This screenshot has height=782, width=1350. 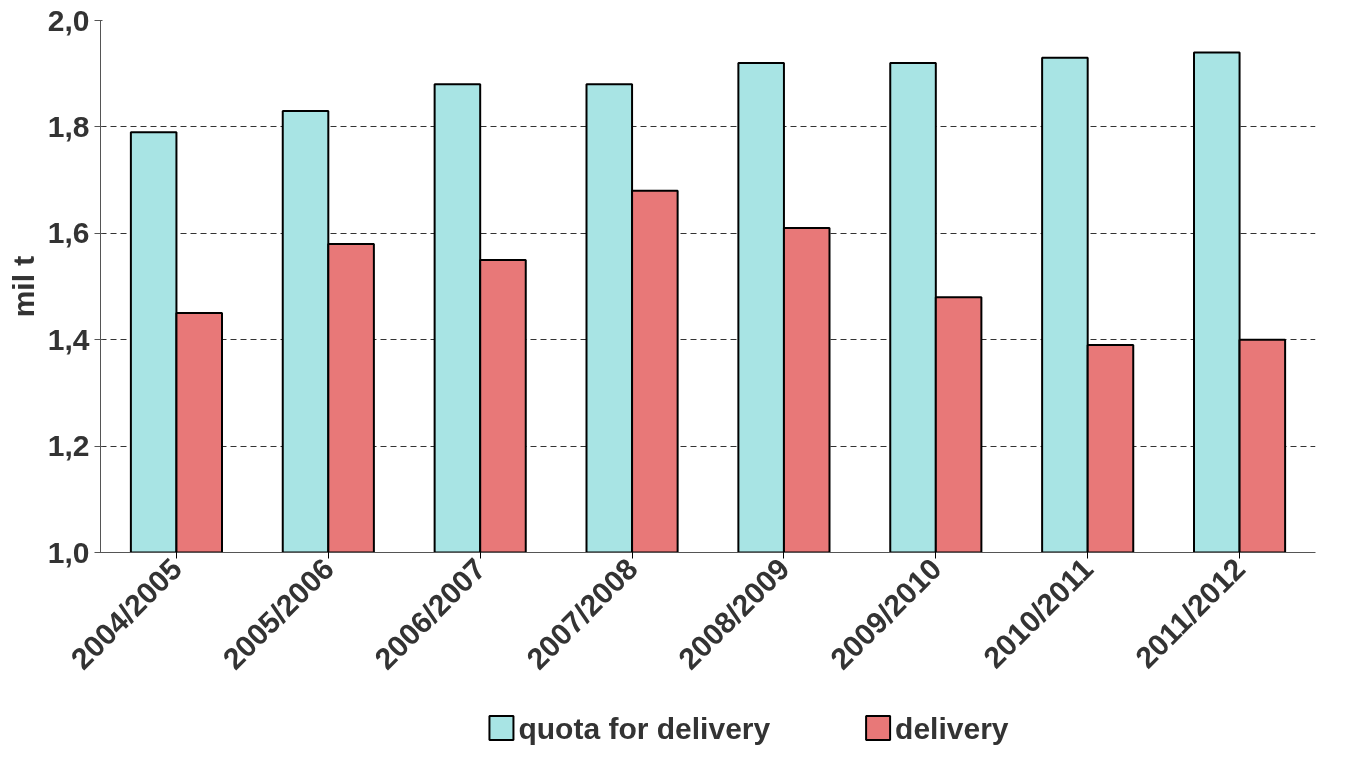 What do you see at coordinates (68, 233) in the screenshot?
I see `y-tick-label: 1,6` at bounding box center [68, 233].